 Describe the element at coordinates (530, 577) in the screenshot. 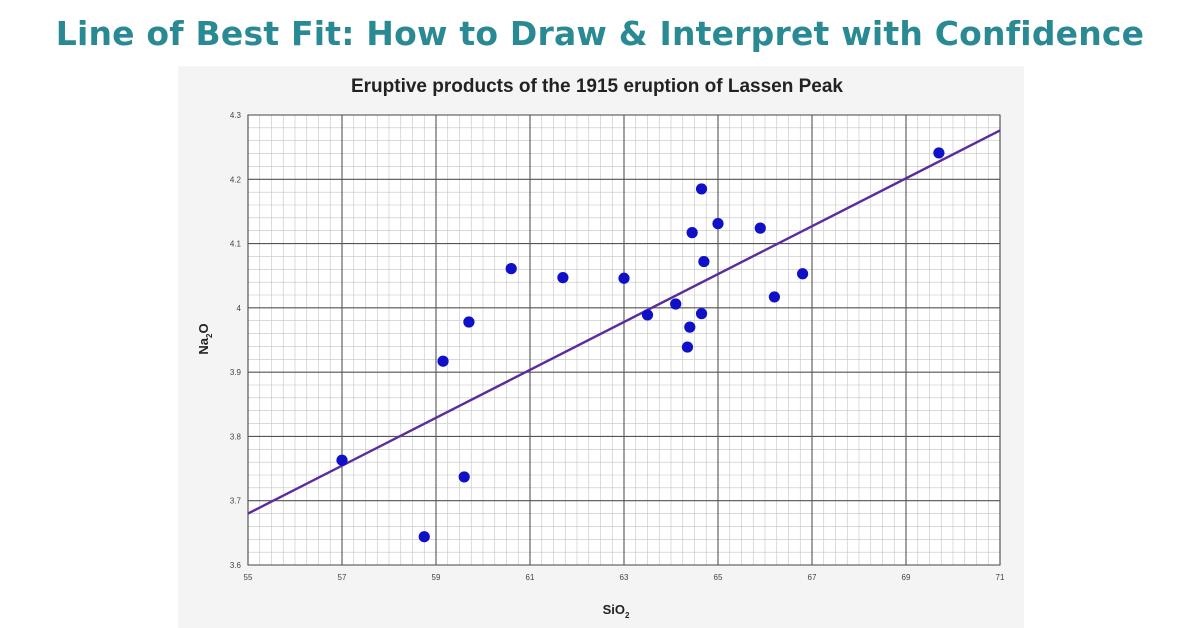

I see `x-tick-label: 61` at that location.